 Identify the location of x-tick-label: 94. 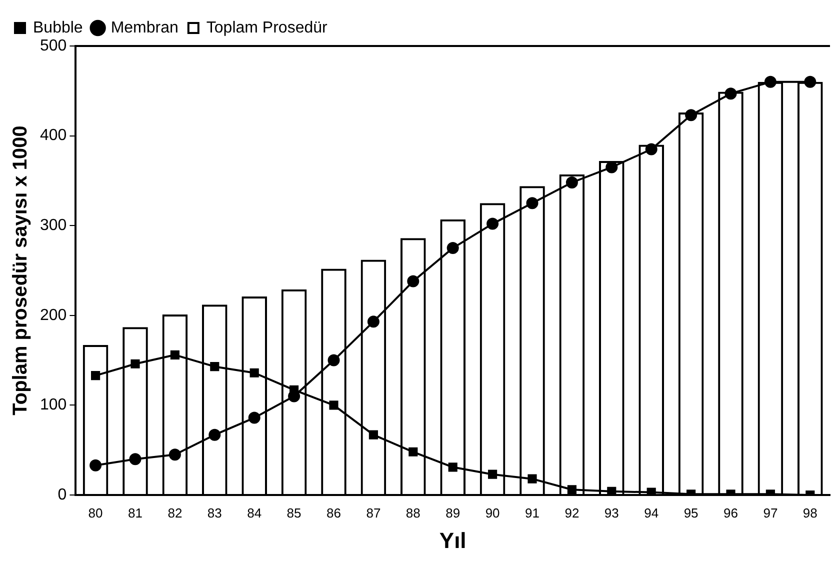
(651, 512).